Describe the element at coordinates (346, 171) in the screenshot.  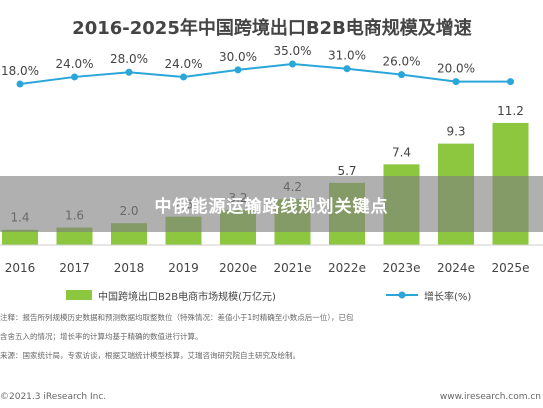
I see `bar-label-2022e: 5.7` at that location.